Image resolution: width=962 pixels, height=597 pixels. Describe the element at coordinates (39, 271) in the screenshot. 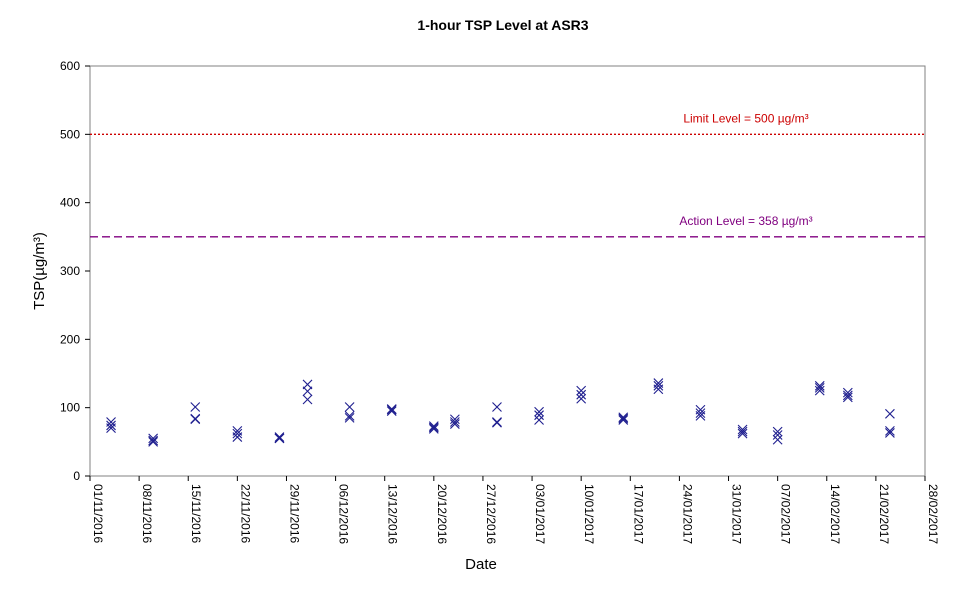

I see `y-axis-label: TSP(µg/m³)` at that location.